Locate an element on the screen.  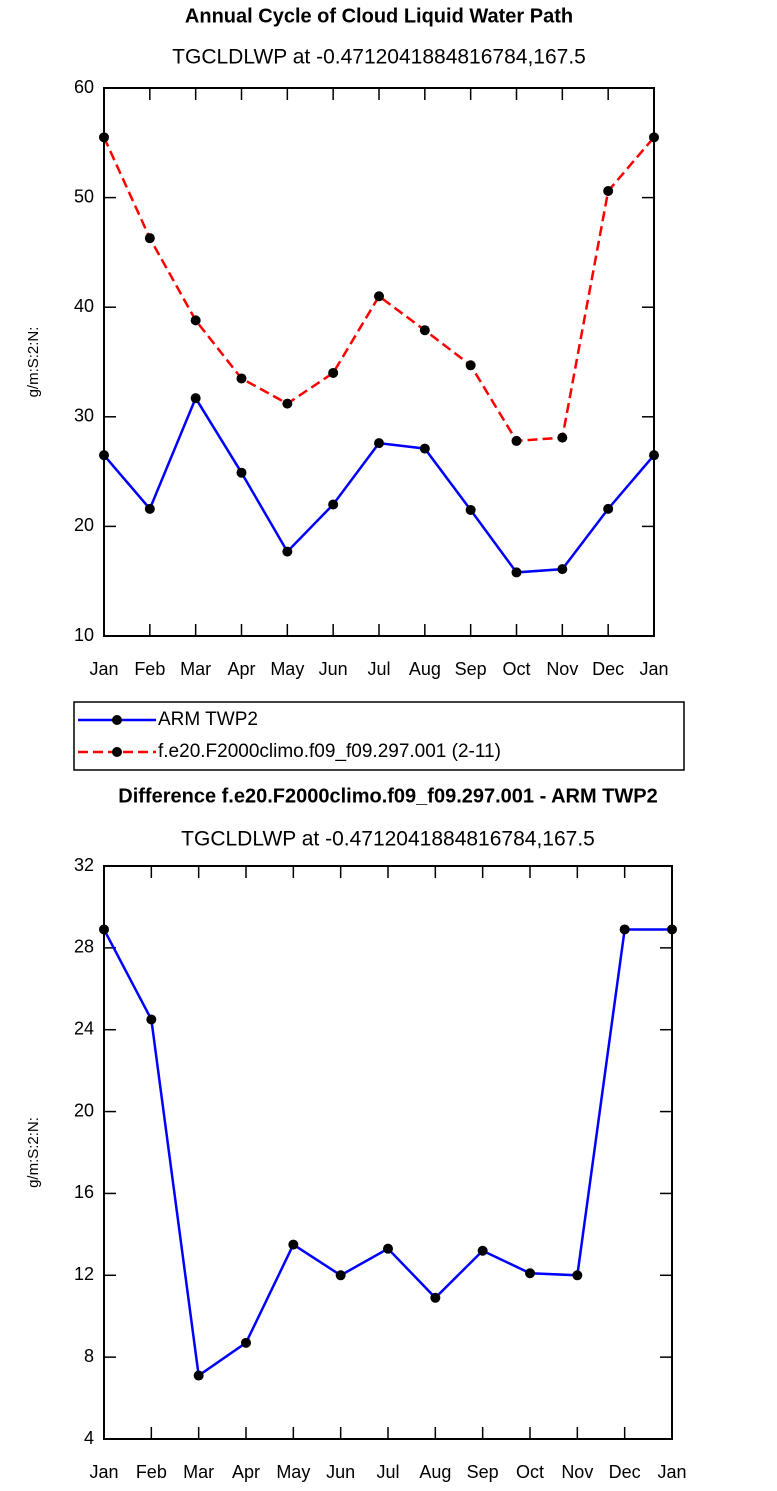
y-tick-label: 30 is located at coordinates (84, 416).